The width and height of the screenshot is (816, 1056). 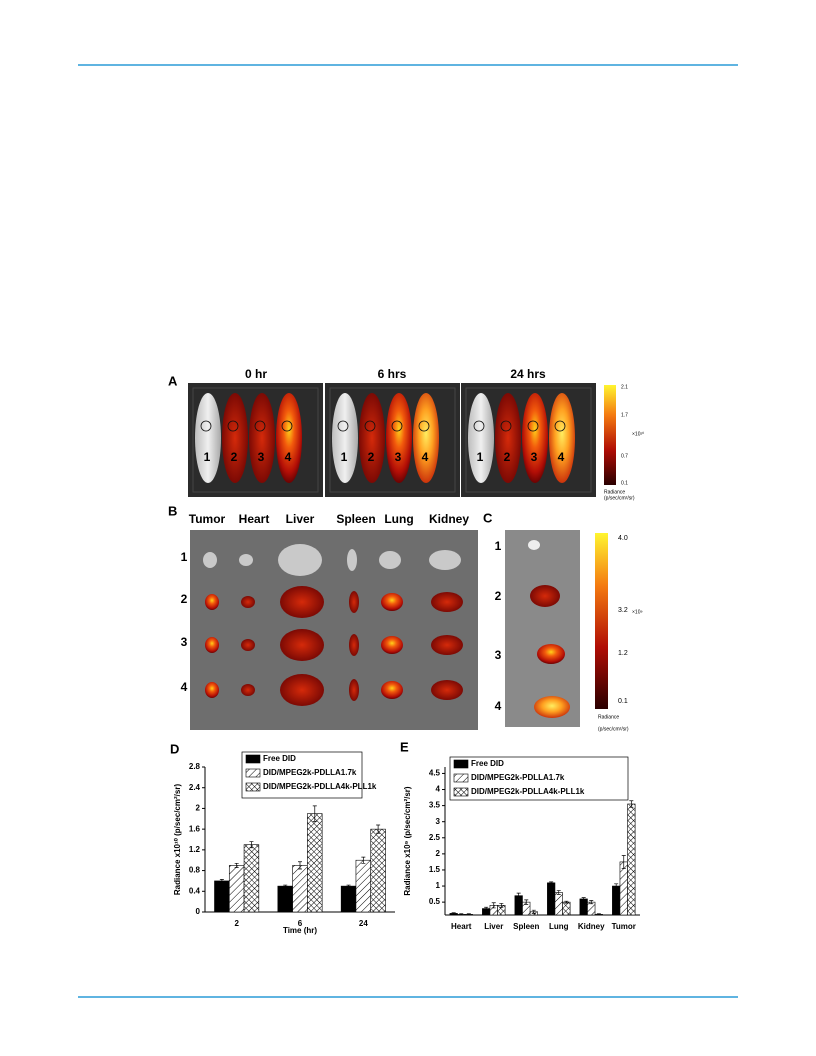 What do you see at coordinates (300, 930) in the screenshot?
I see `x-axis-title: Time (hr)` at bounding box center [300, 930].